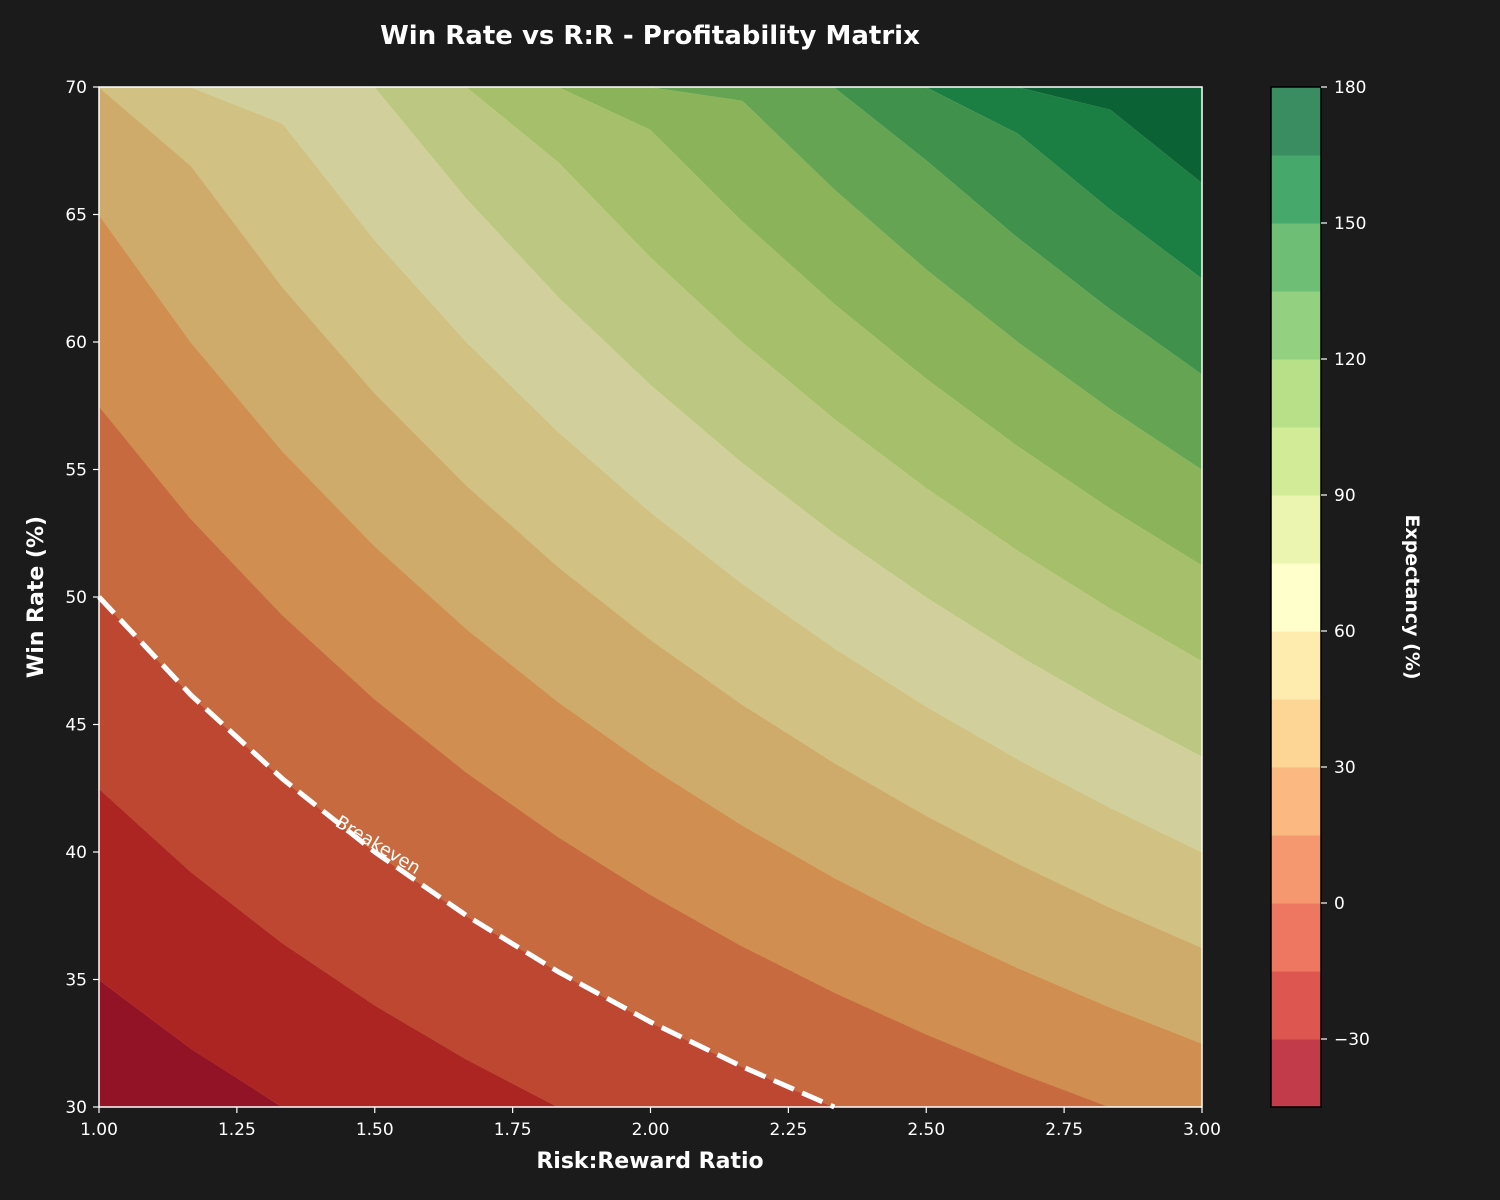  Describe the element at coordinates (76, 343) in the screenshot. I see `y-tick-label: 60` at that location.